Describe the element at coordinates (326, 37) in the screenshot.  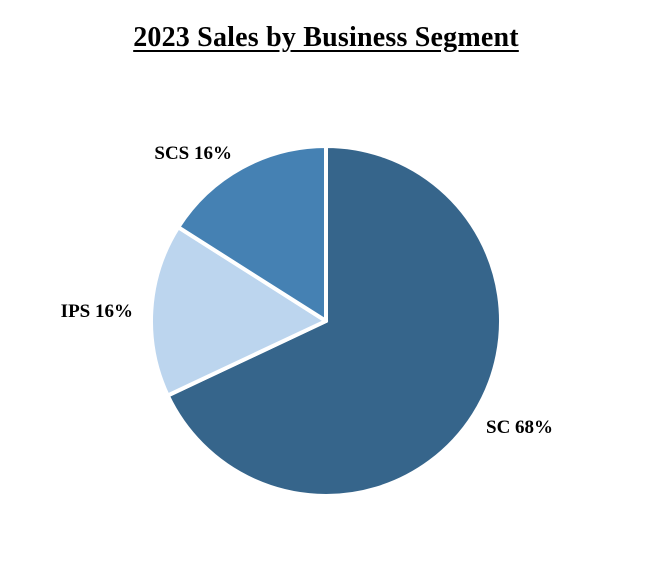
I see `chart-title: 2023 Sales by Business Segment` at that location.